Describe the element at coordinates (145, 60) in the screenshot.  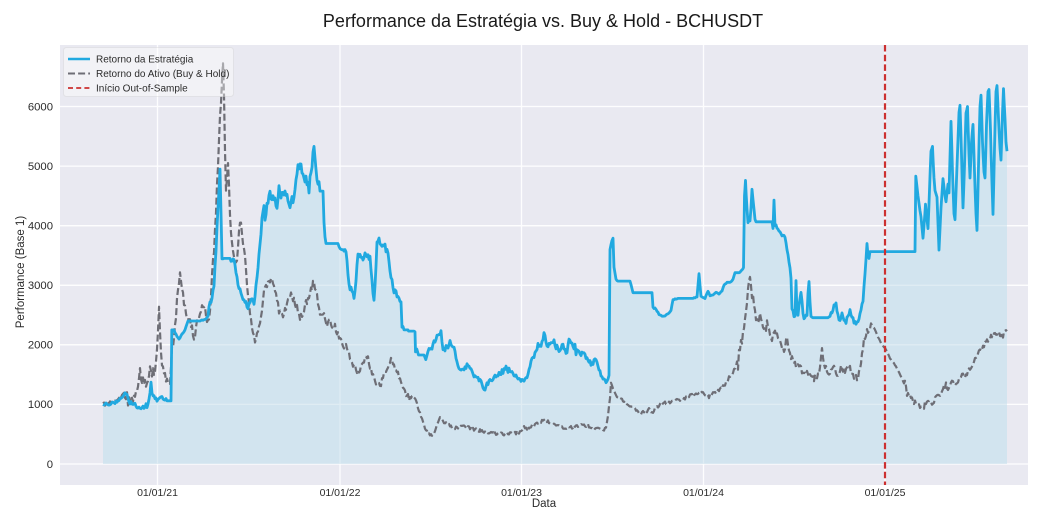
I see `svg-text: Retorno da Estratégia` at that location.